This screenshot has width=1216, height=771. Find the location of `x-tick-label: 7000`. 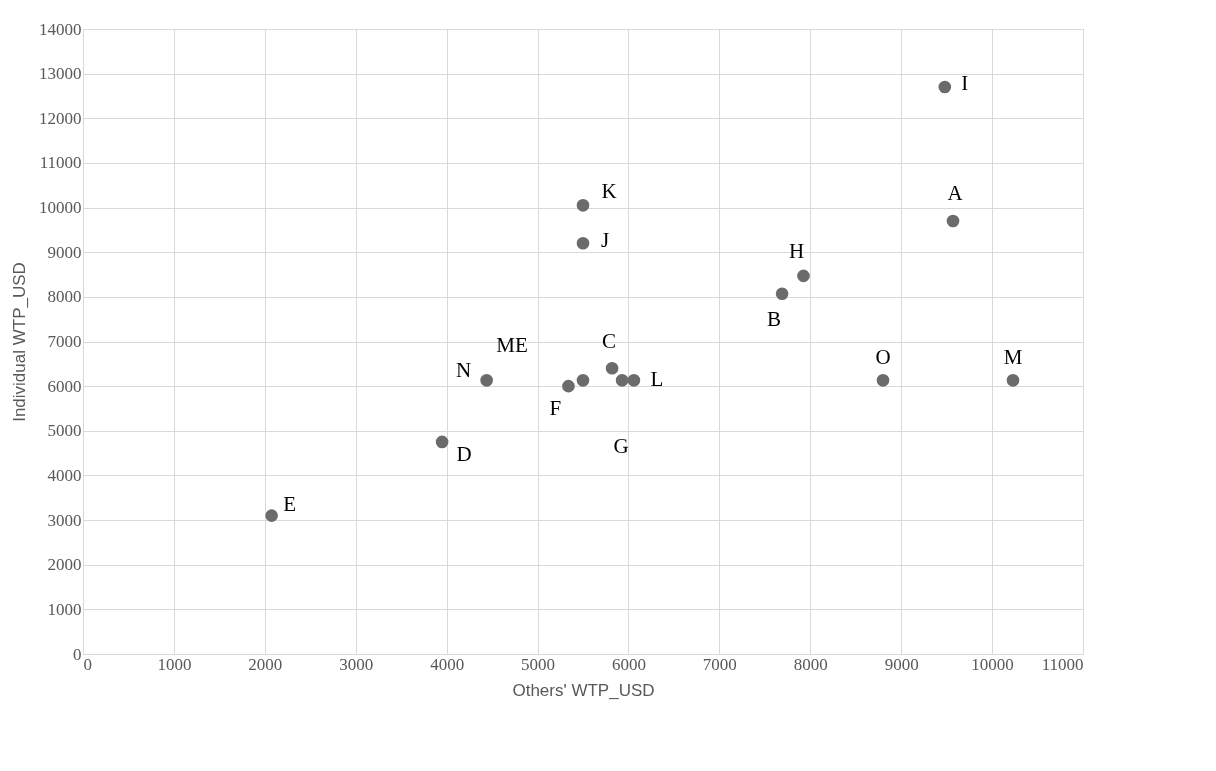

x-tick-label: 7000 is located at coordinates (719, 664).